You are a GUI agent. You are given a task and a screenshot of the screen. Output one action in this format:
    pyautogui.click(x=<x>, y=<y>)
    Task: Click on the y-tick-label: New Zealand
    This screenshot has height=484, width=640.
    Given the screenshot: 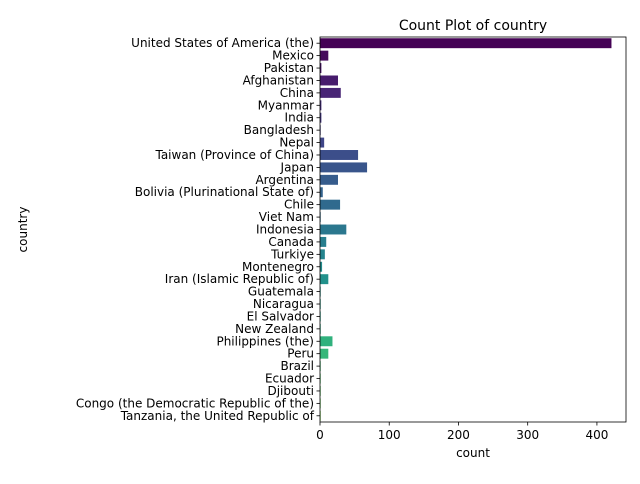 What is the action you would take?
    pyautogui.click(x=274, y=329)
    